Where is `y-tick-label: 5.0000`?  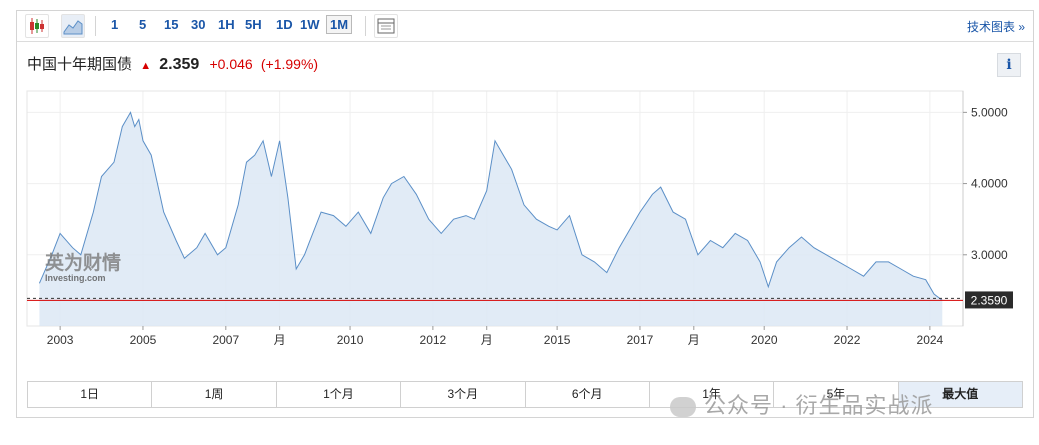 y-tick-label: 5.0000 is located at coordinates (989, 112).